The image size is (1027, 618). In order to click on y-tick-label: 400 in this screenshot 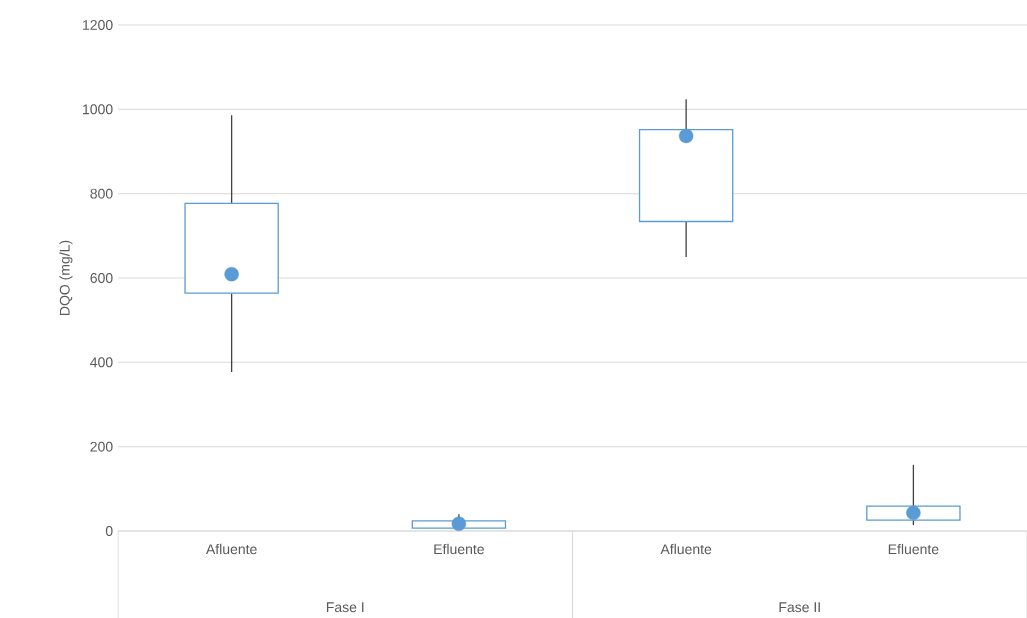, I will do `click(101, 362)`.